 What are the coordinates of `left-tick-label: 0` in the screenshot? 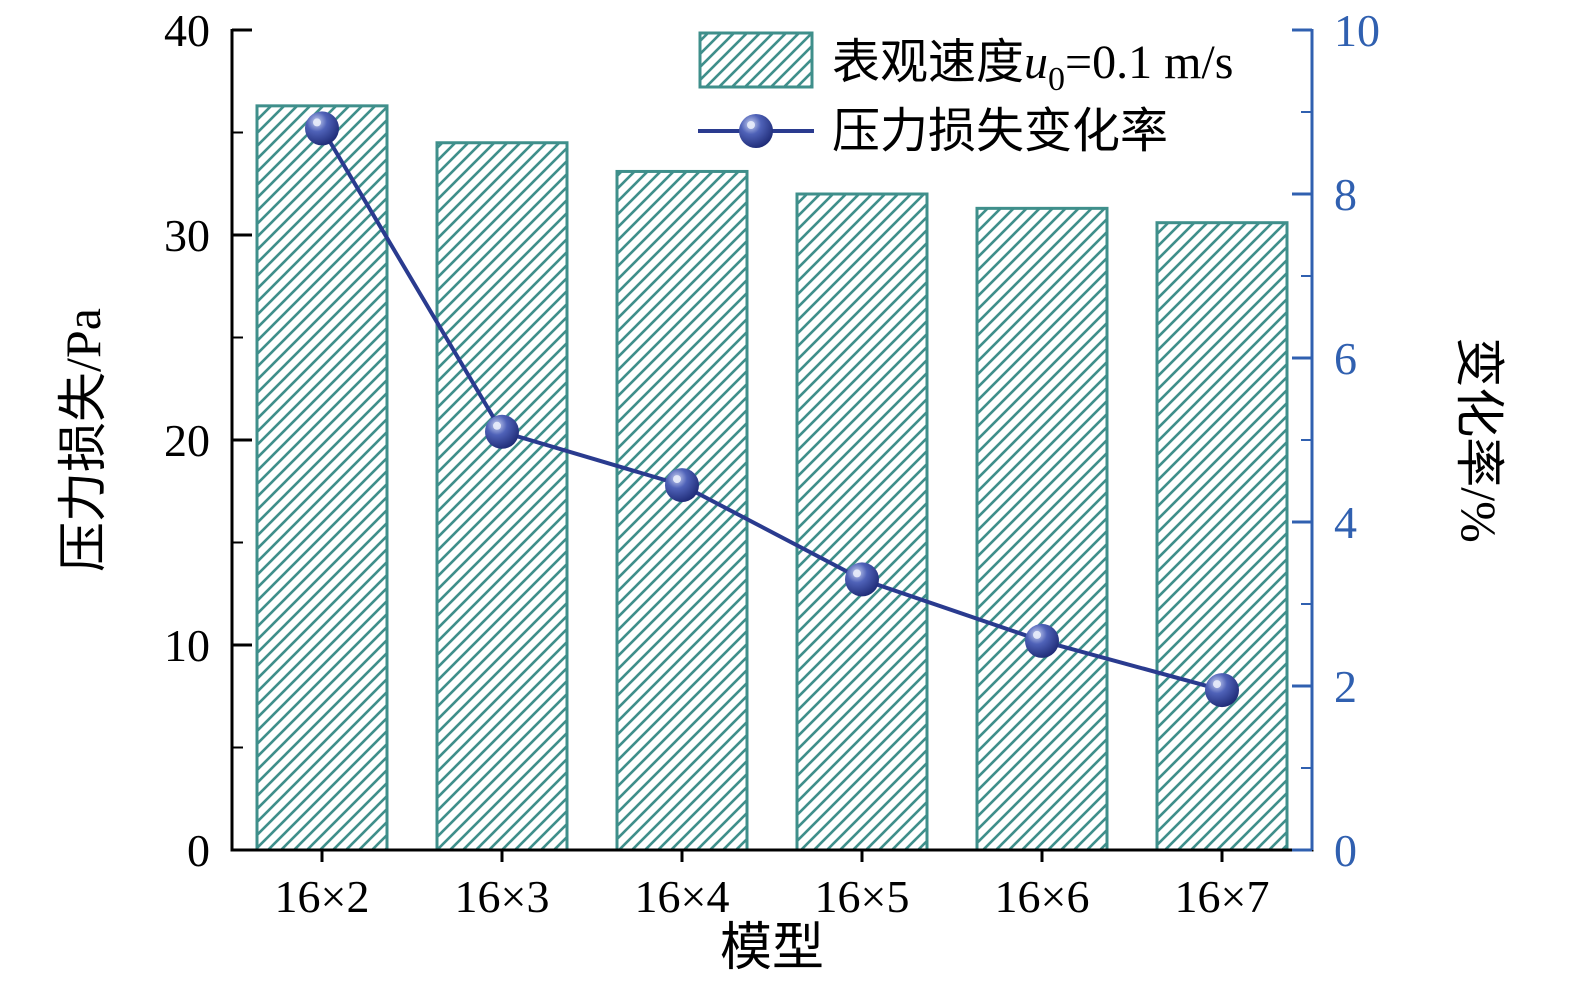 It's located at (198, 850).